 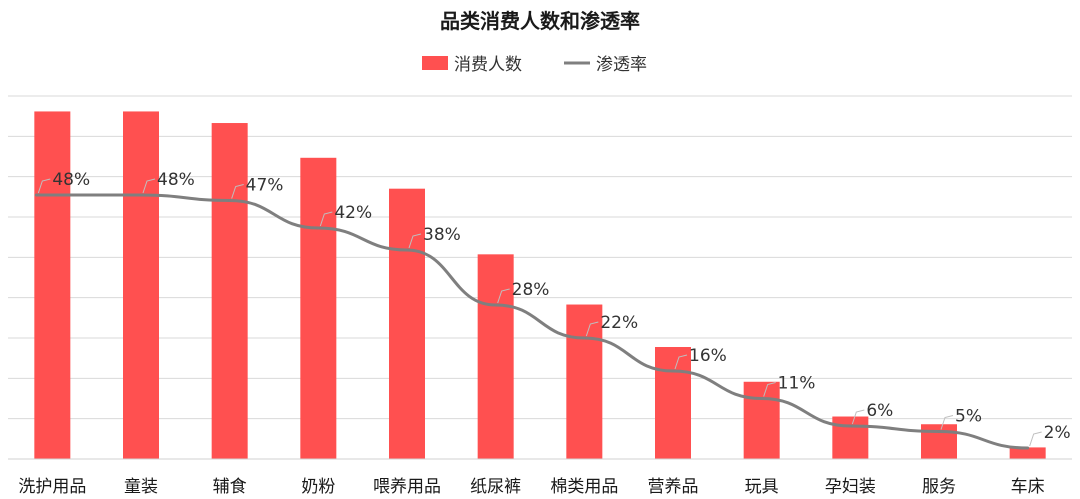 I want to click on x-tick-label-10: 孕妇装, so click(x=850, y=487).